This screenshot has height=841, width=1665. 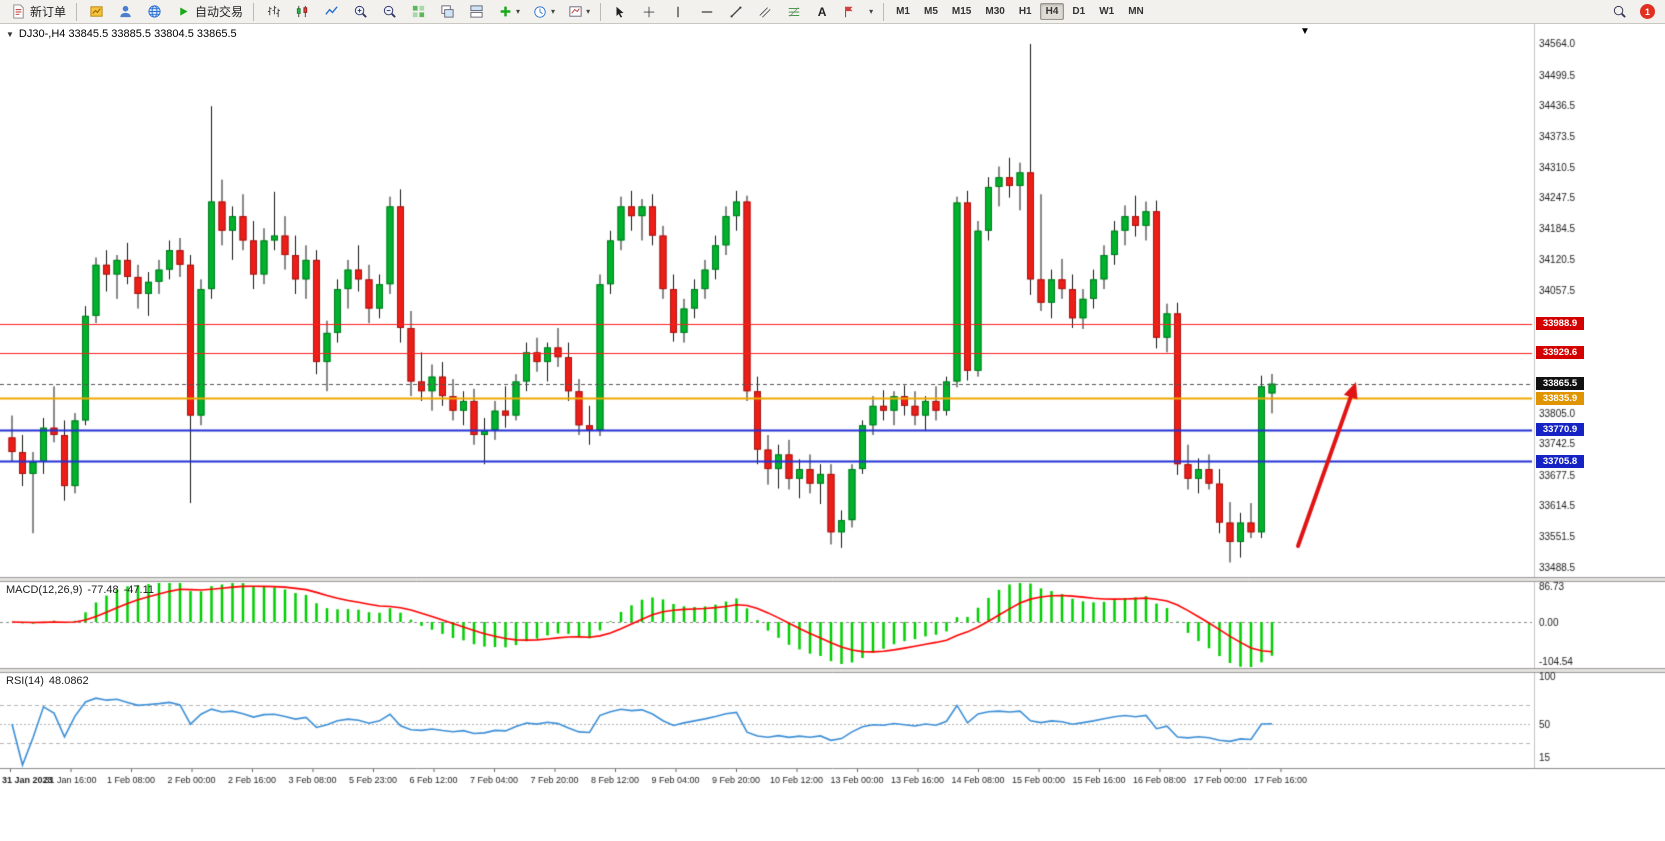 I want to click on new-order-button: 新订单, so click(x=37, y=12).